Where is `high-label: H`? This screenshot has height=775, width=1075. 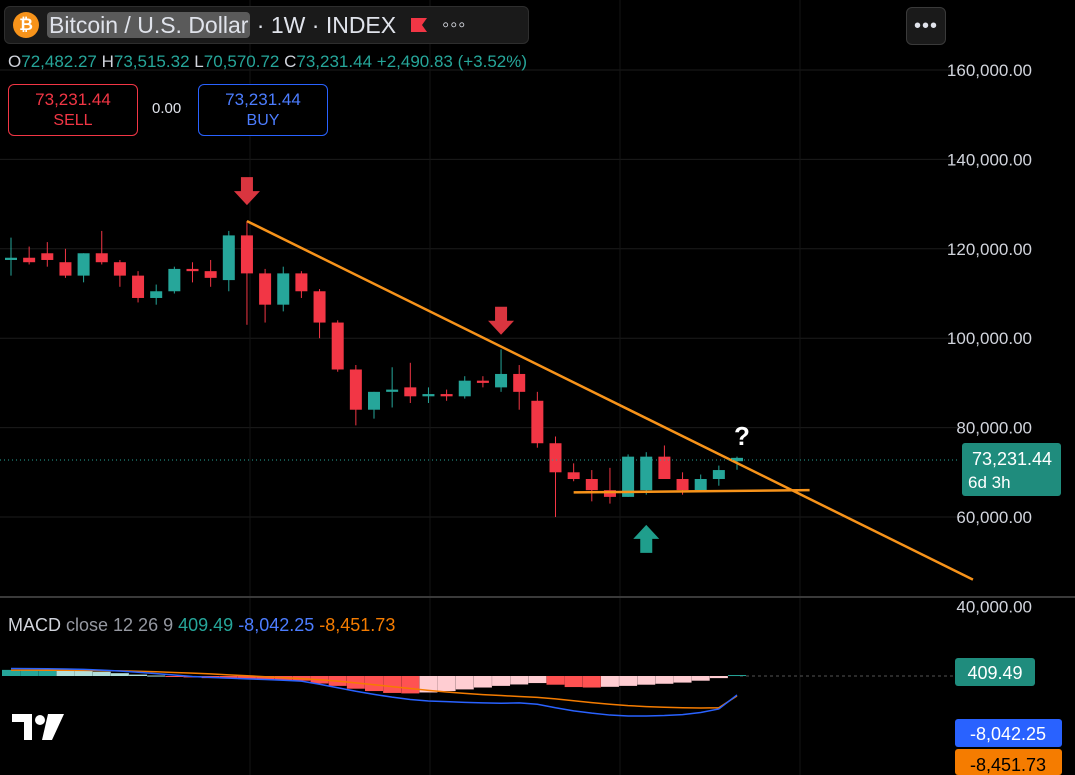
high-label: H is located at coordinates (107, 61).